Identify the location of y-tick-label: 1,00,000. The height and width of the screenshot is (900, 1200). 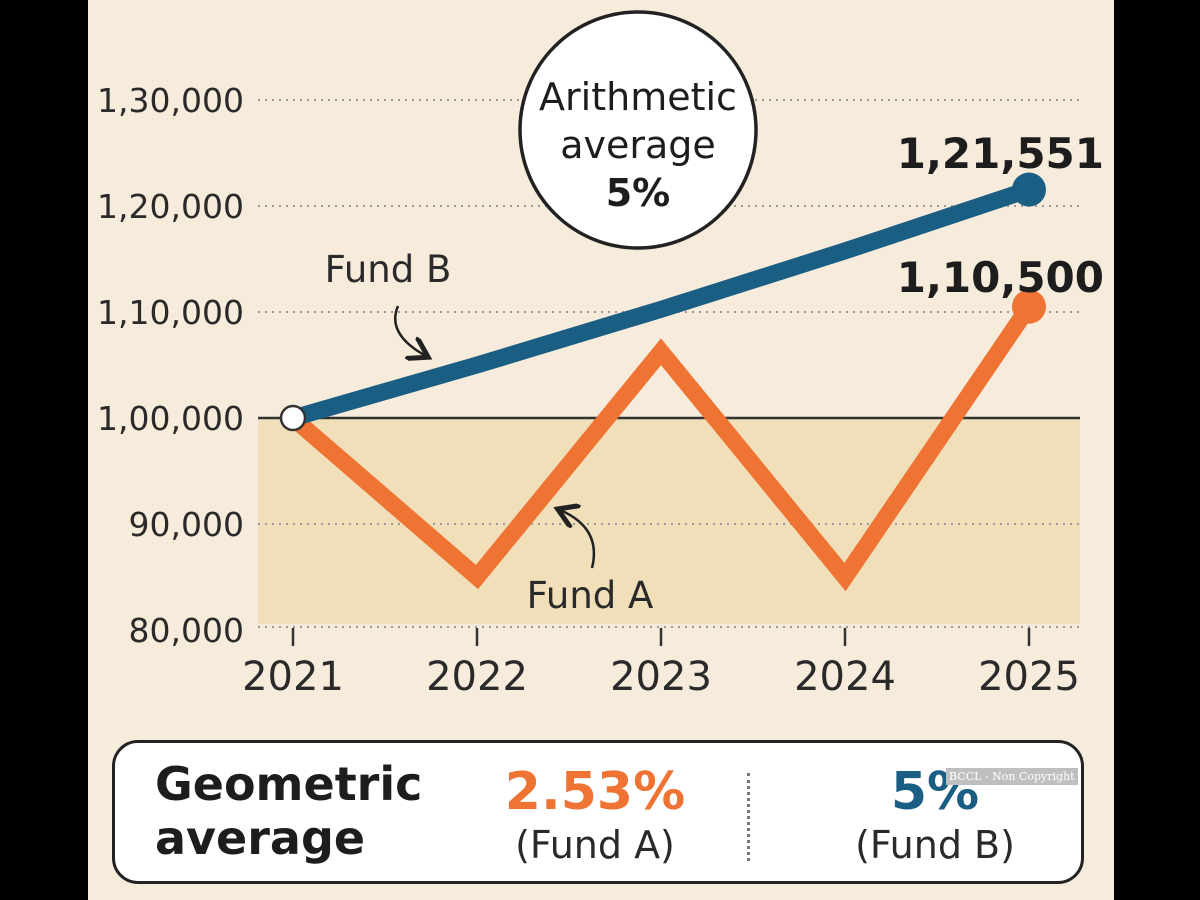
(170, 418).